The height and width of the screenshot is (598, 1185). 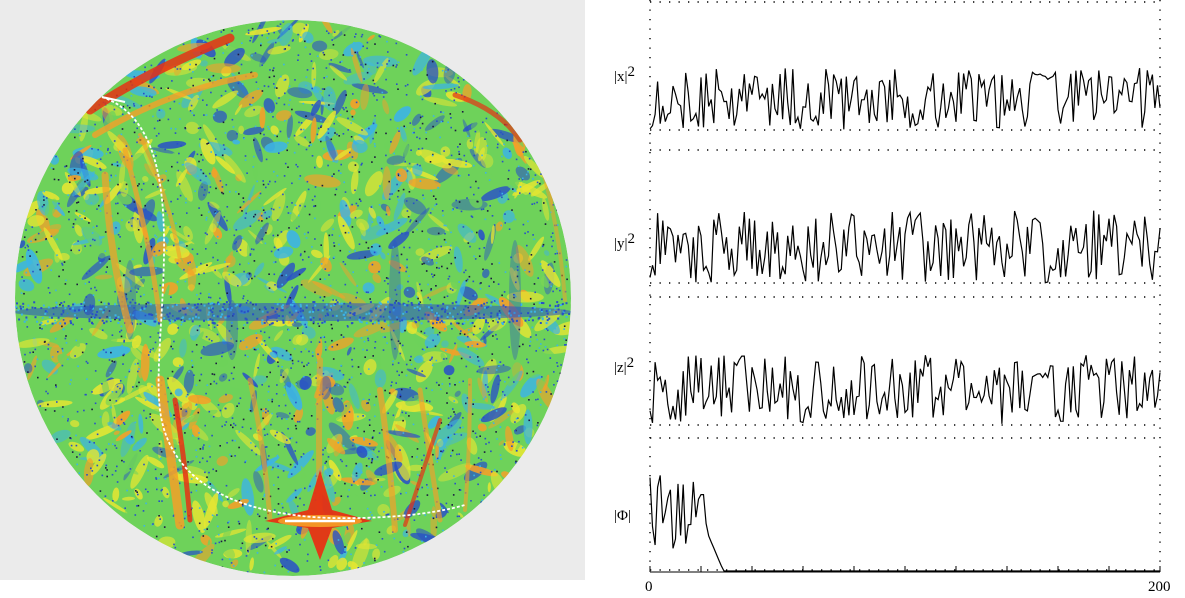 I want to click on panel-label-x: |x|2, so click(x=625, y=74).